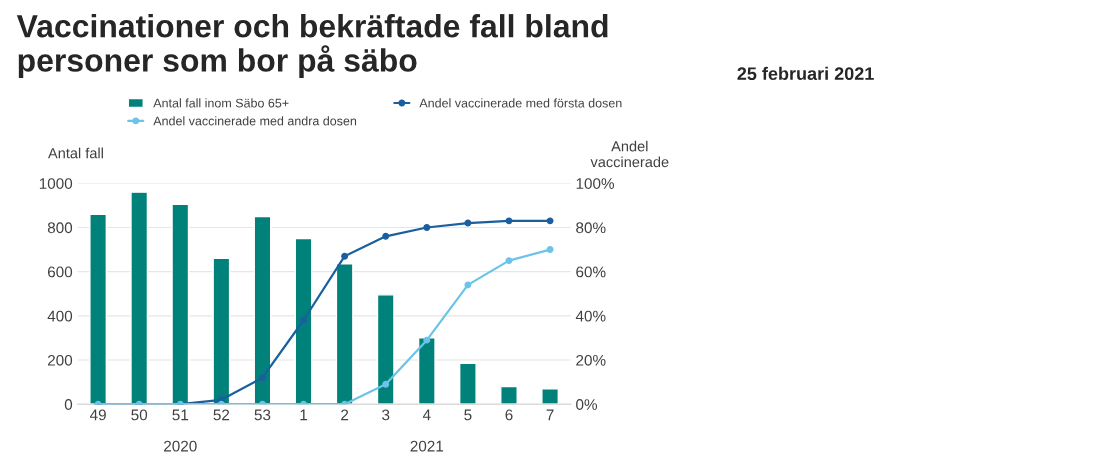 This screenshot has height=470, width=1108. Describe the element at coordinates (262, 415) in the screenshot. I see `x-tick-label: 53` at that location.